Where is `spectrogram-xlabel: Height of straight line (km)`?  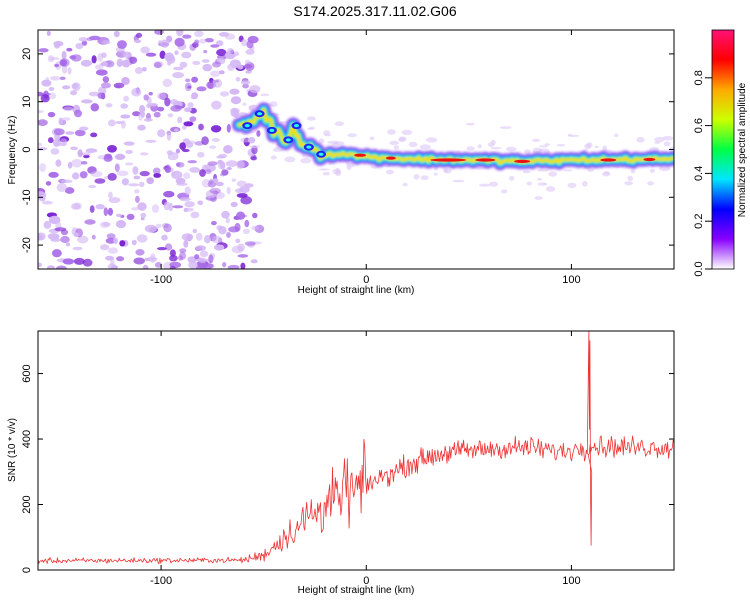
spectrogram-xlabel: Height of straight line (km) is located at coordinates (356, 290).